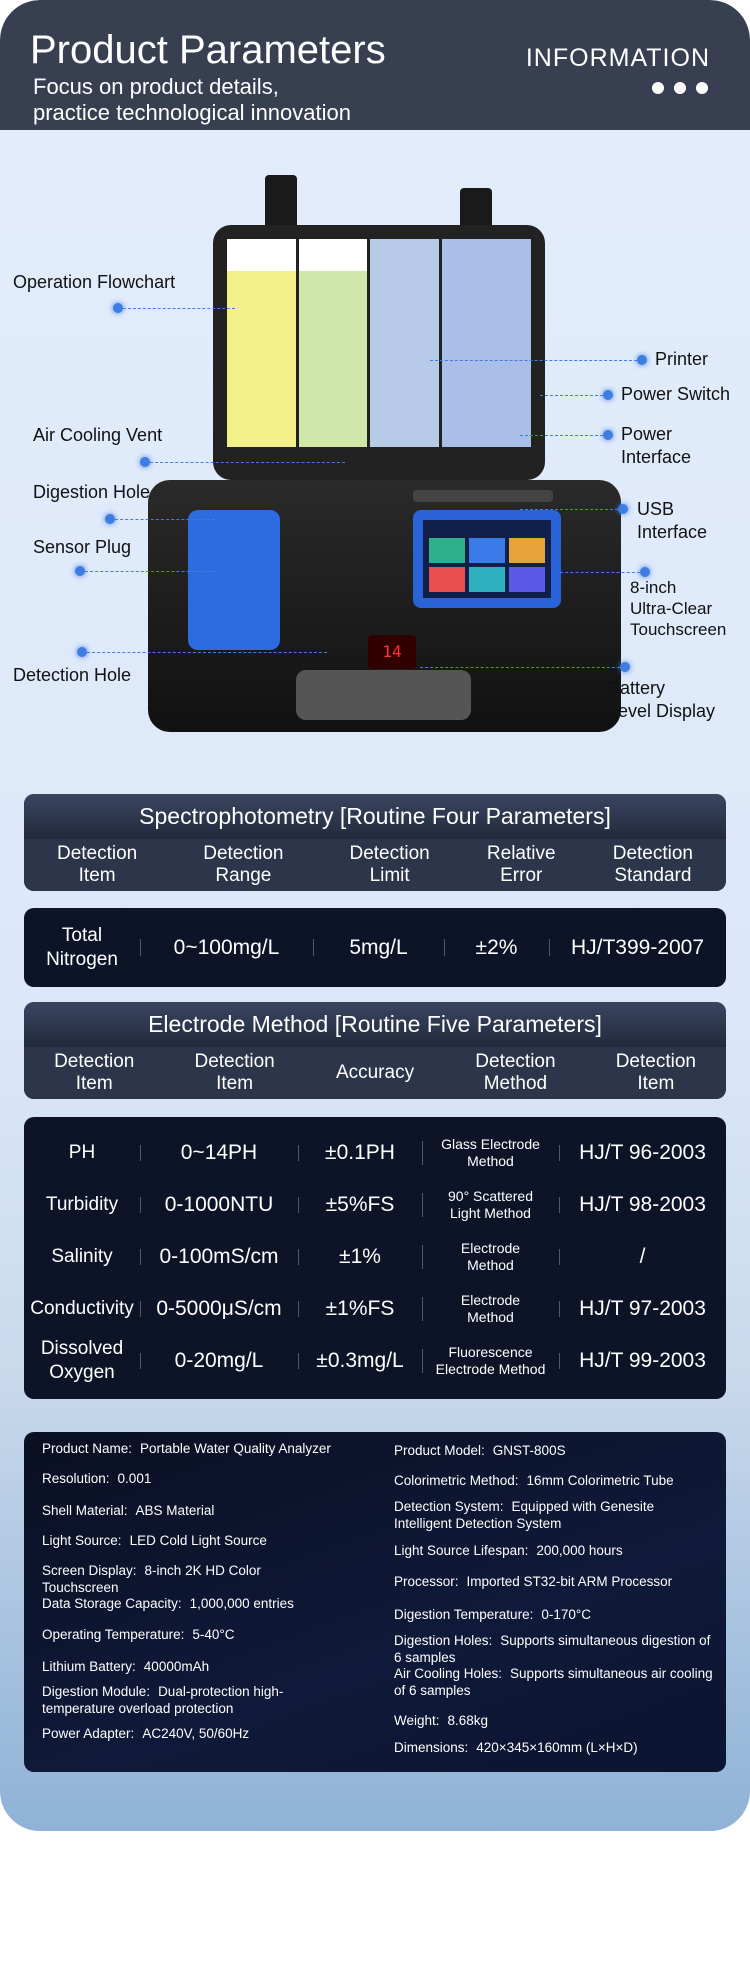 Image resolution: width=750 pixels, height=1988 pixels. I want to click on spec-key: Digestion Temperature:, so click(464, 1614).